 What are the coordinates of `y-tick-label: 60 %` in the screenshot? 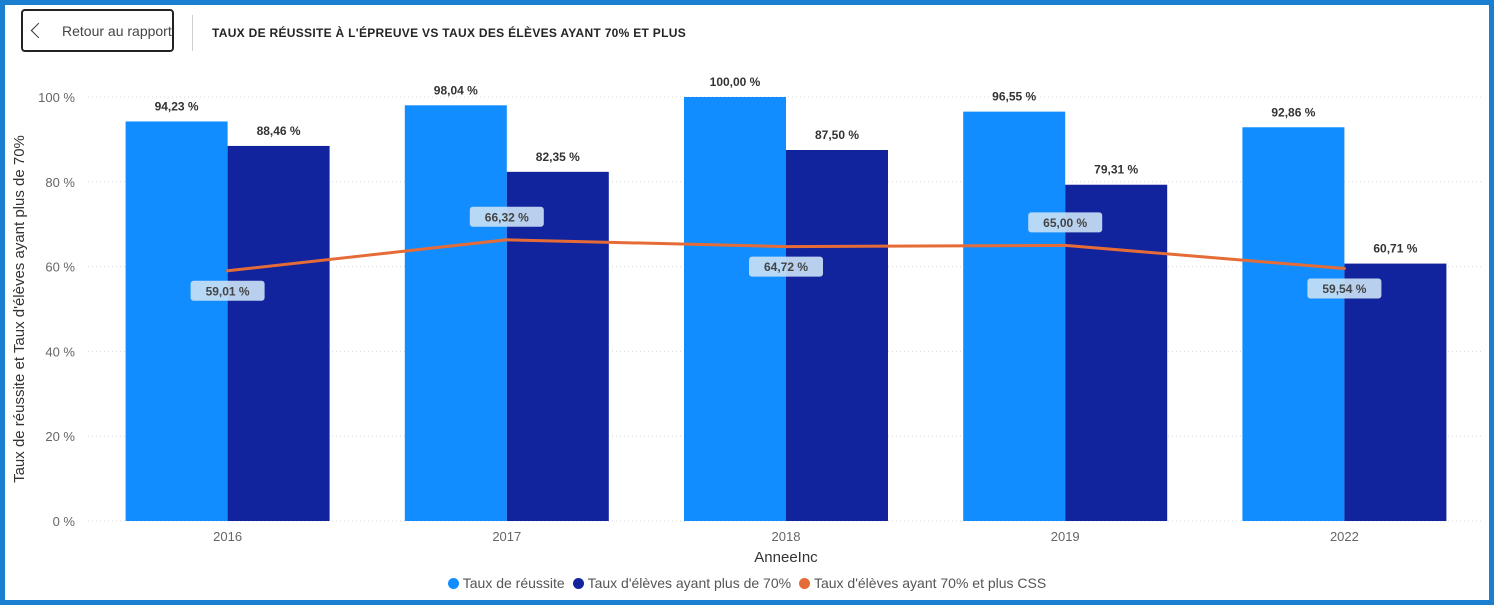 It's located at (60, 267).